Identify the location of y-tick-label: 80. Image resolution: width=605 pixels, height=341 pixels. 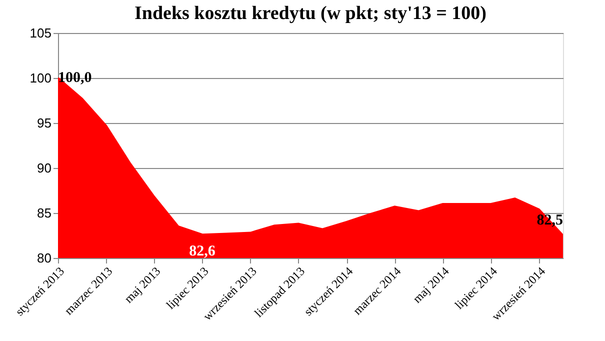
(44, 258).